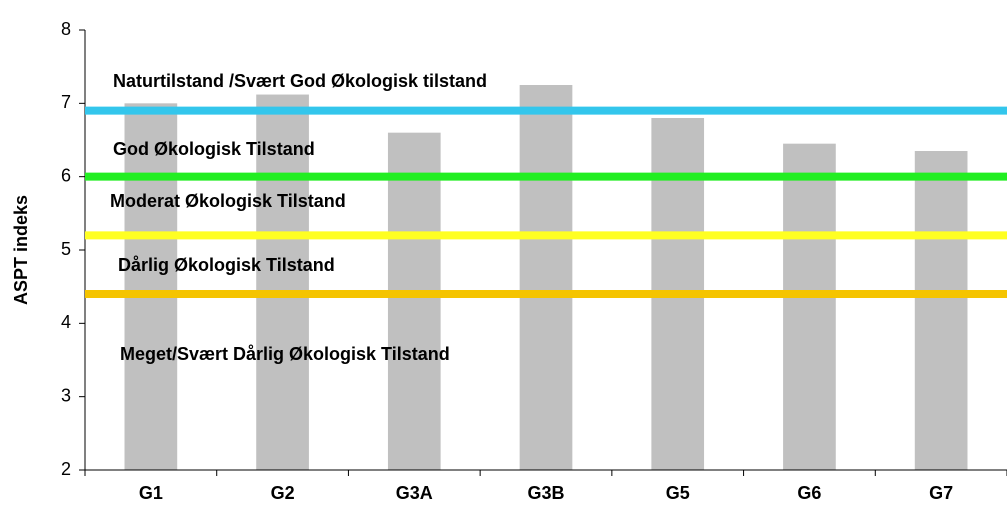  I want to click on y-tick-label: 4, so click(66, 322).